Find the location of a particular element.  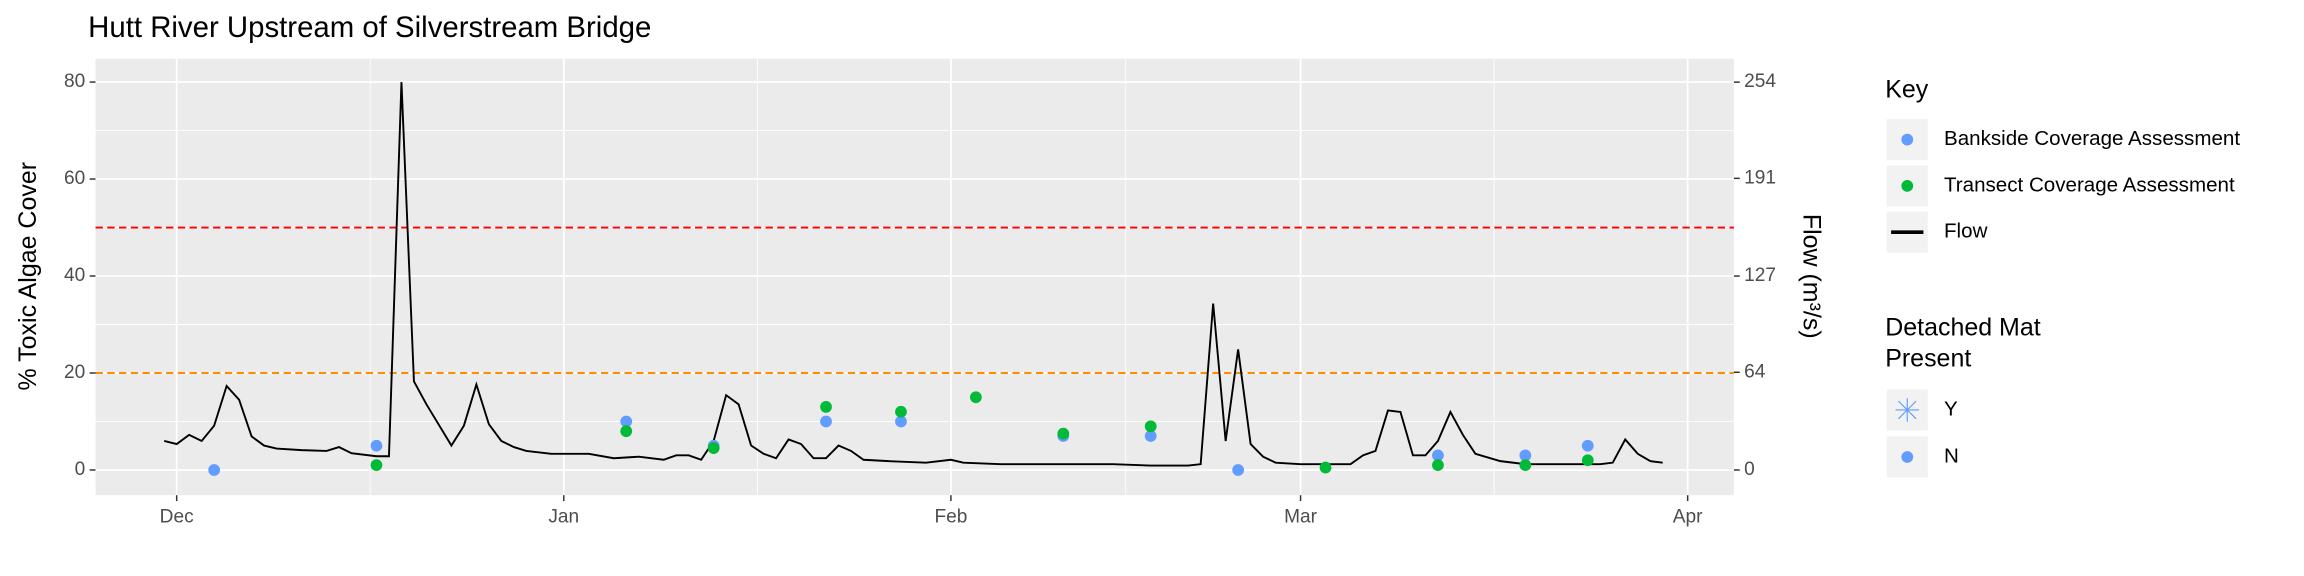

legend-label: N is located at coordinates (1951, 455).